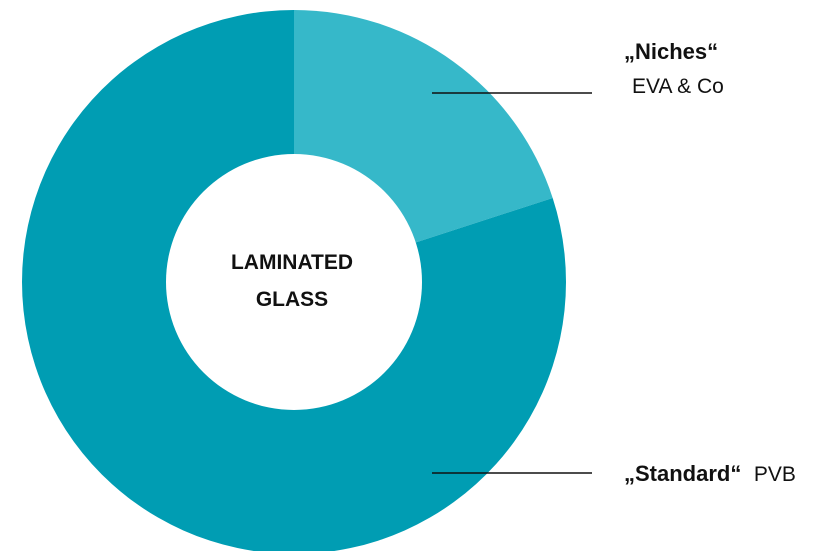 The image size is (830, 551). Describe the element at coordinates (671, 51) in the screenshot. I see `slice-label-niches: „Niches“` at that location.